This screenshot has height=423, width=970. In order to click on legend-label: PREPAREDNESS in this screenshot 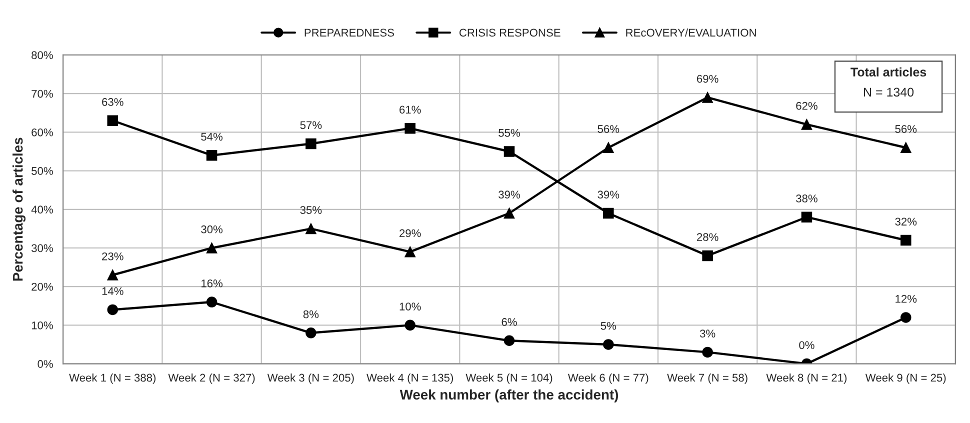, I will do `click(349, 32)`.